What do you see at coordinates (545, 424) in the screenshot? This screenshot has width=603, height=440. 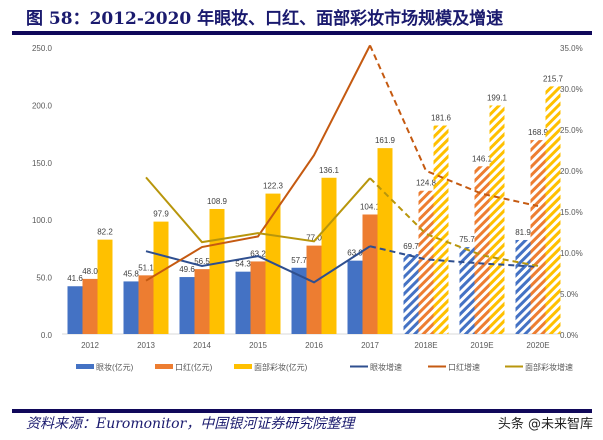 I see `watermark: 头条 @未来智库` at bounding box center [545, 424].